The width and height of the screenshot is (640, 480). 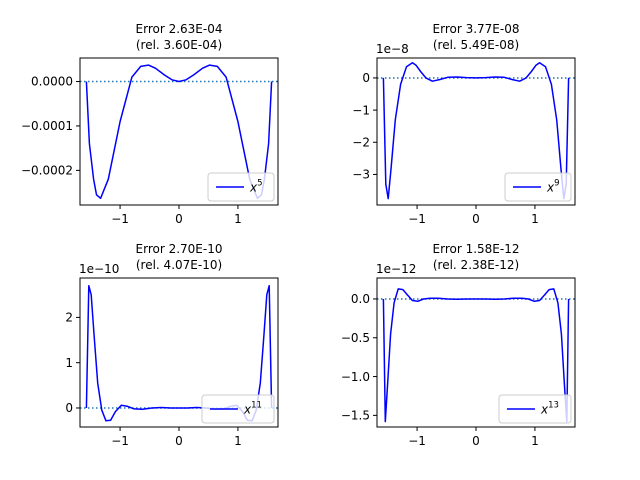 I want to click on legend-label: x13, so click(x=549, y=409).